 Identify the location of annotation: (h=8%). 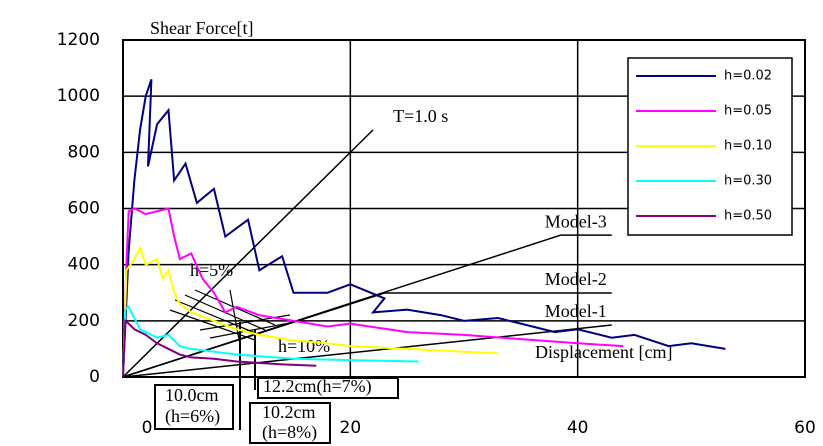
(289, 432).